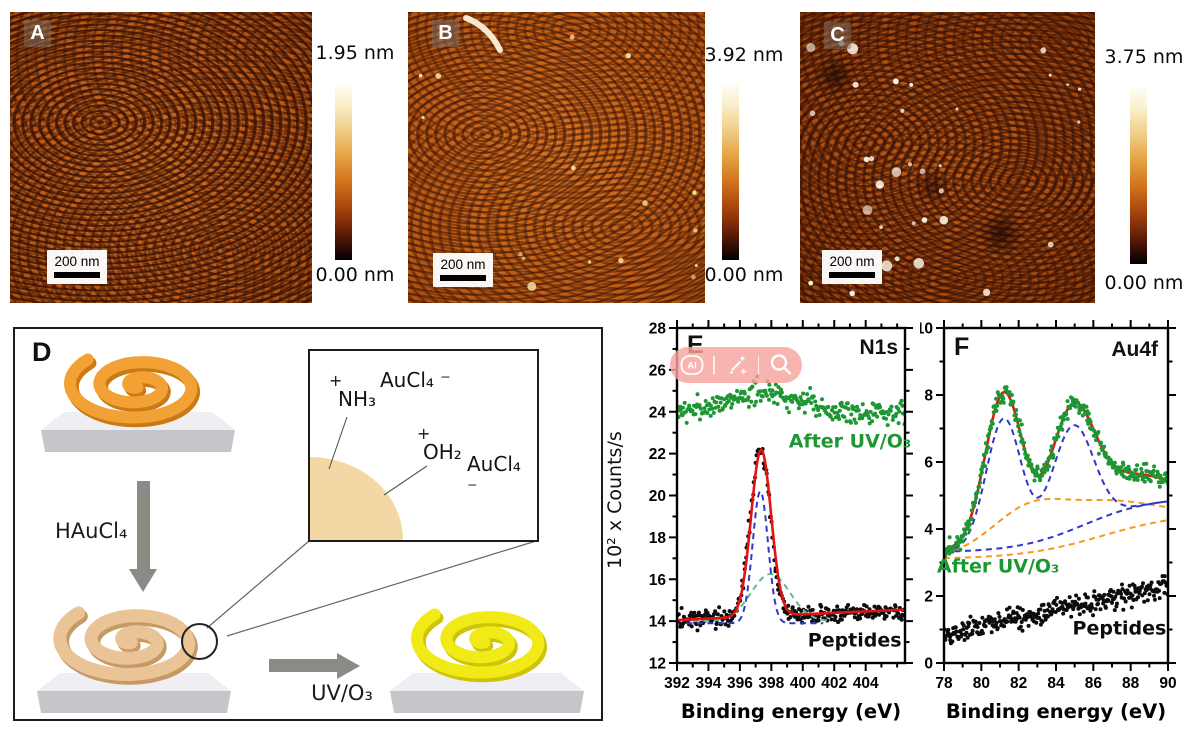 Image resolution: width=1192 pixels, height=736 pixels. Describe the element at coordinates (878, 347) in the screenshot. I see `n1s-title: N1s` at that location.